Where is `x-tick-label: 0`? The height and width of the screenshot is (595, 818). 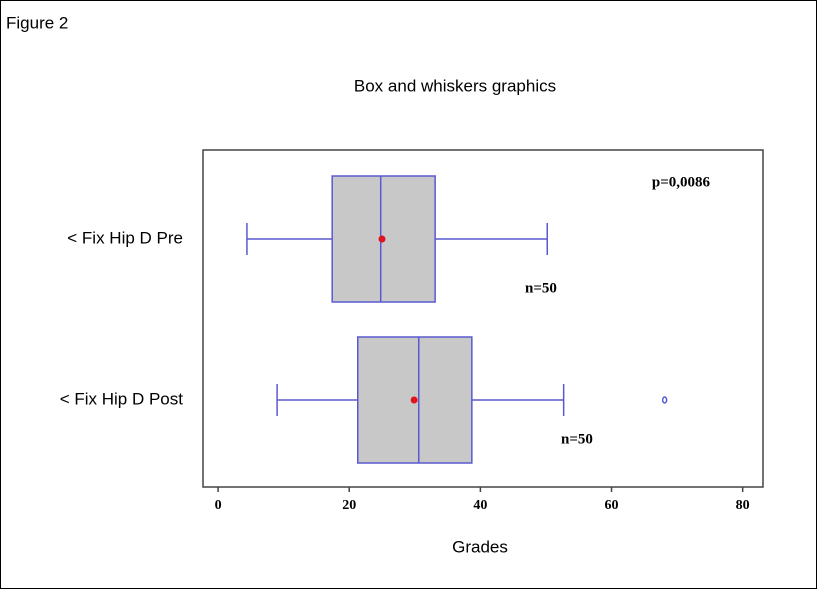 x-tick-label: 0 is located at coordinates (218, 505).